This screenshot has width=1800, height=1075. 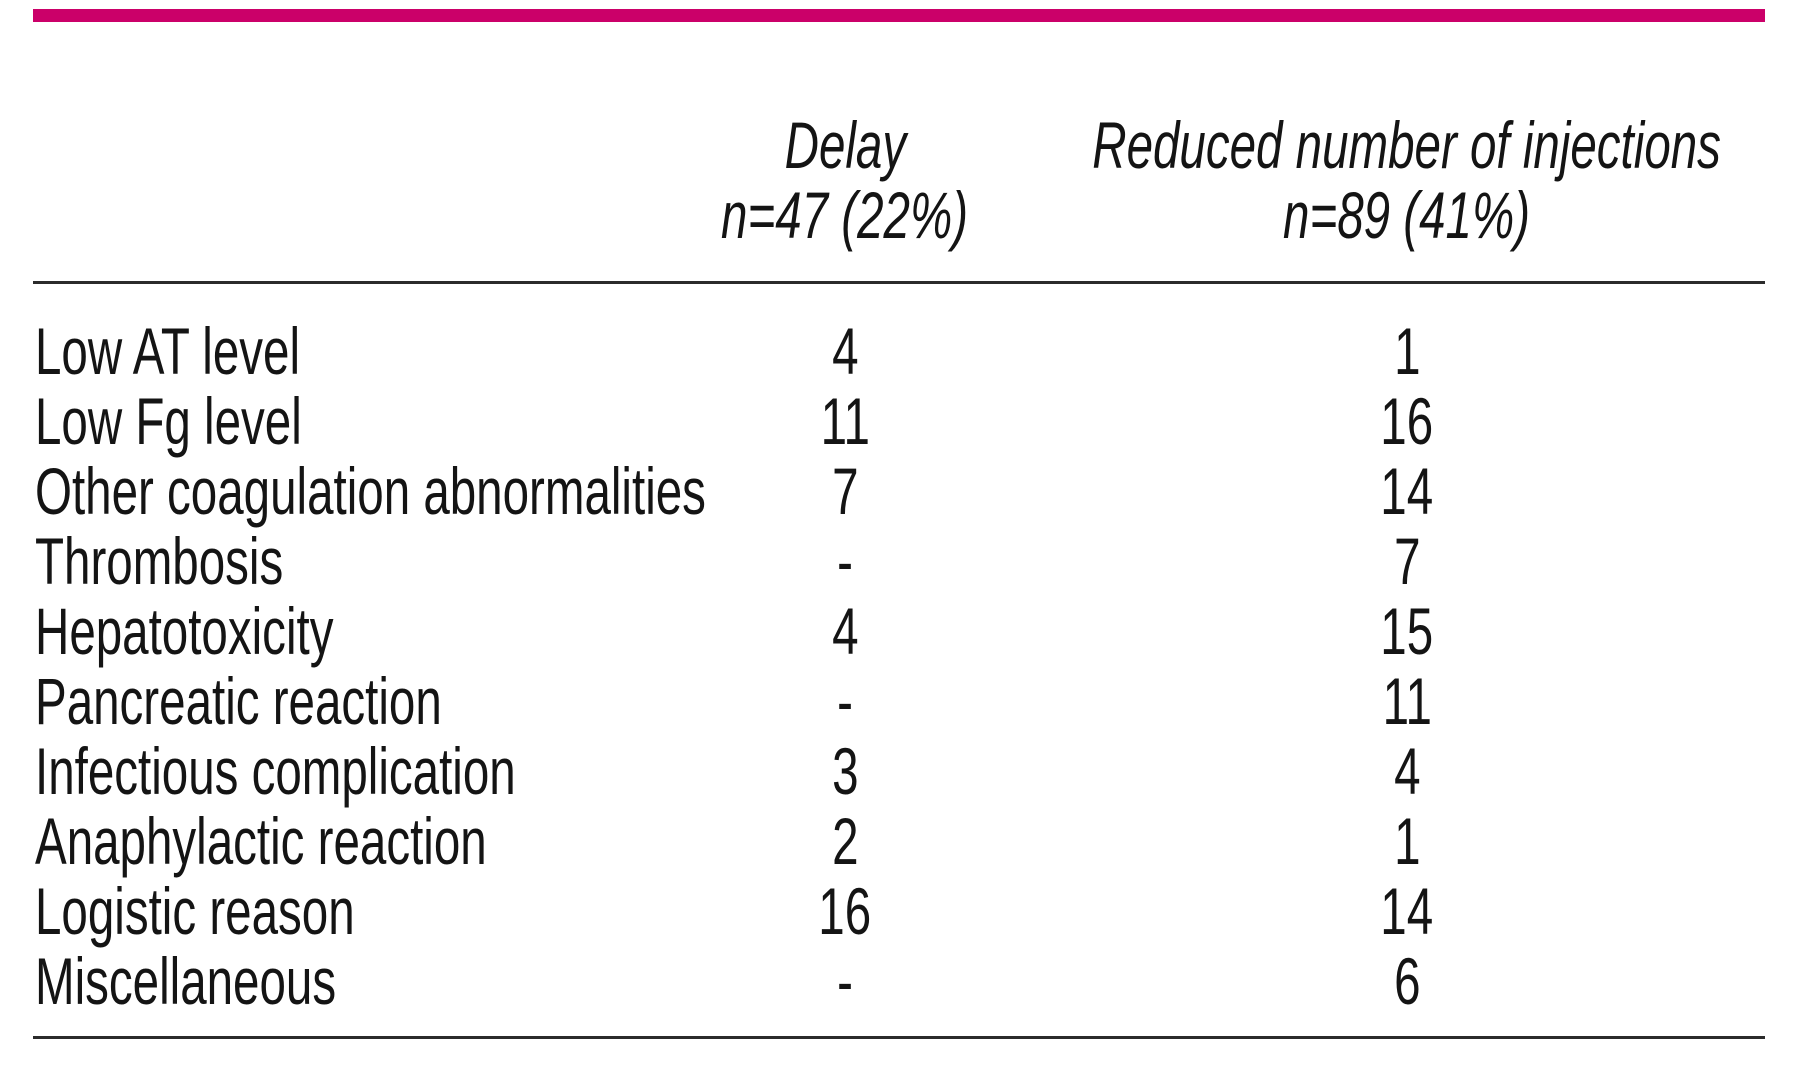 What do you see at coordinates (899, 282) in the screenshot?
I see `table-header-rule` at bounding box center [899, 282].